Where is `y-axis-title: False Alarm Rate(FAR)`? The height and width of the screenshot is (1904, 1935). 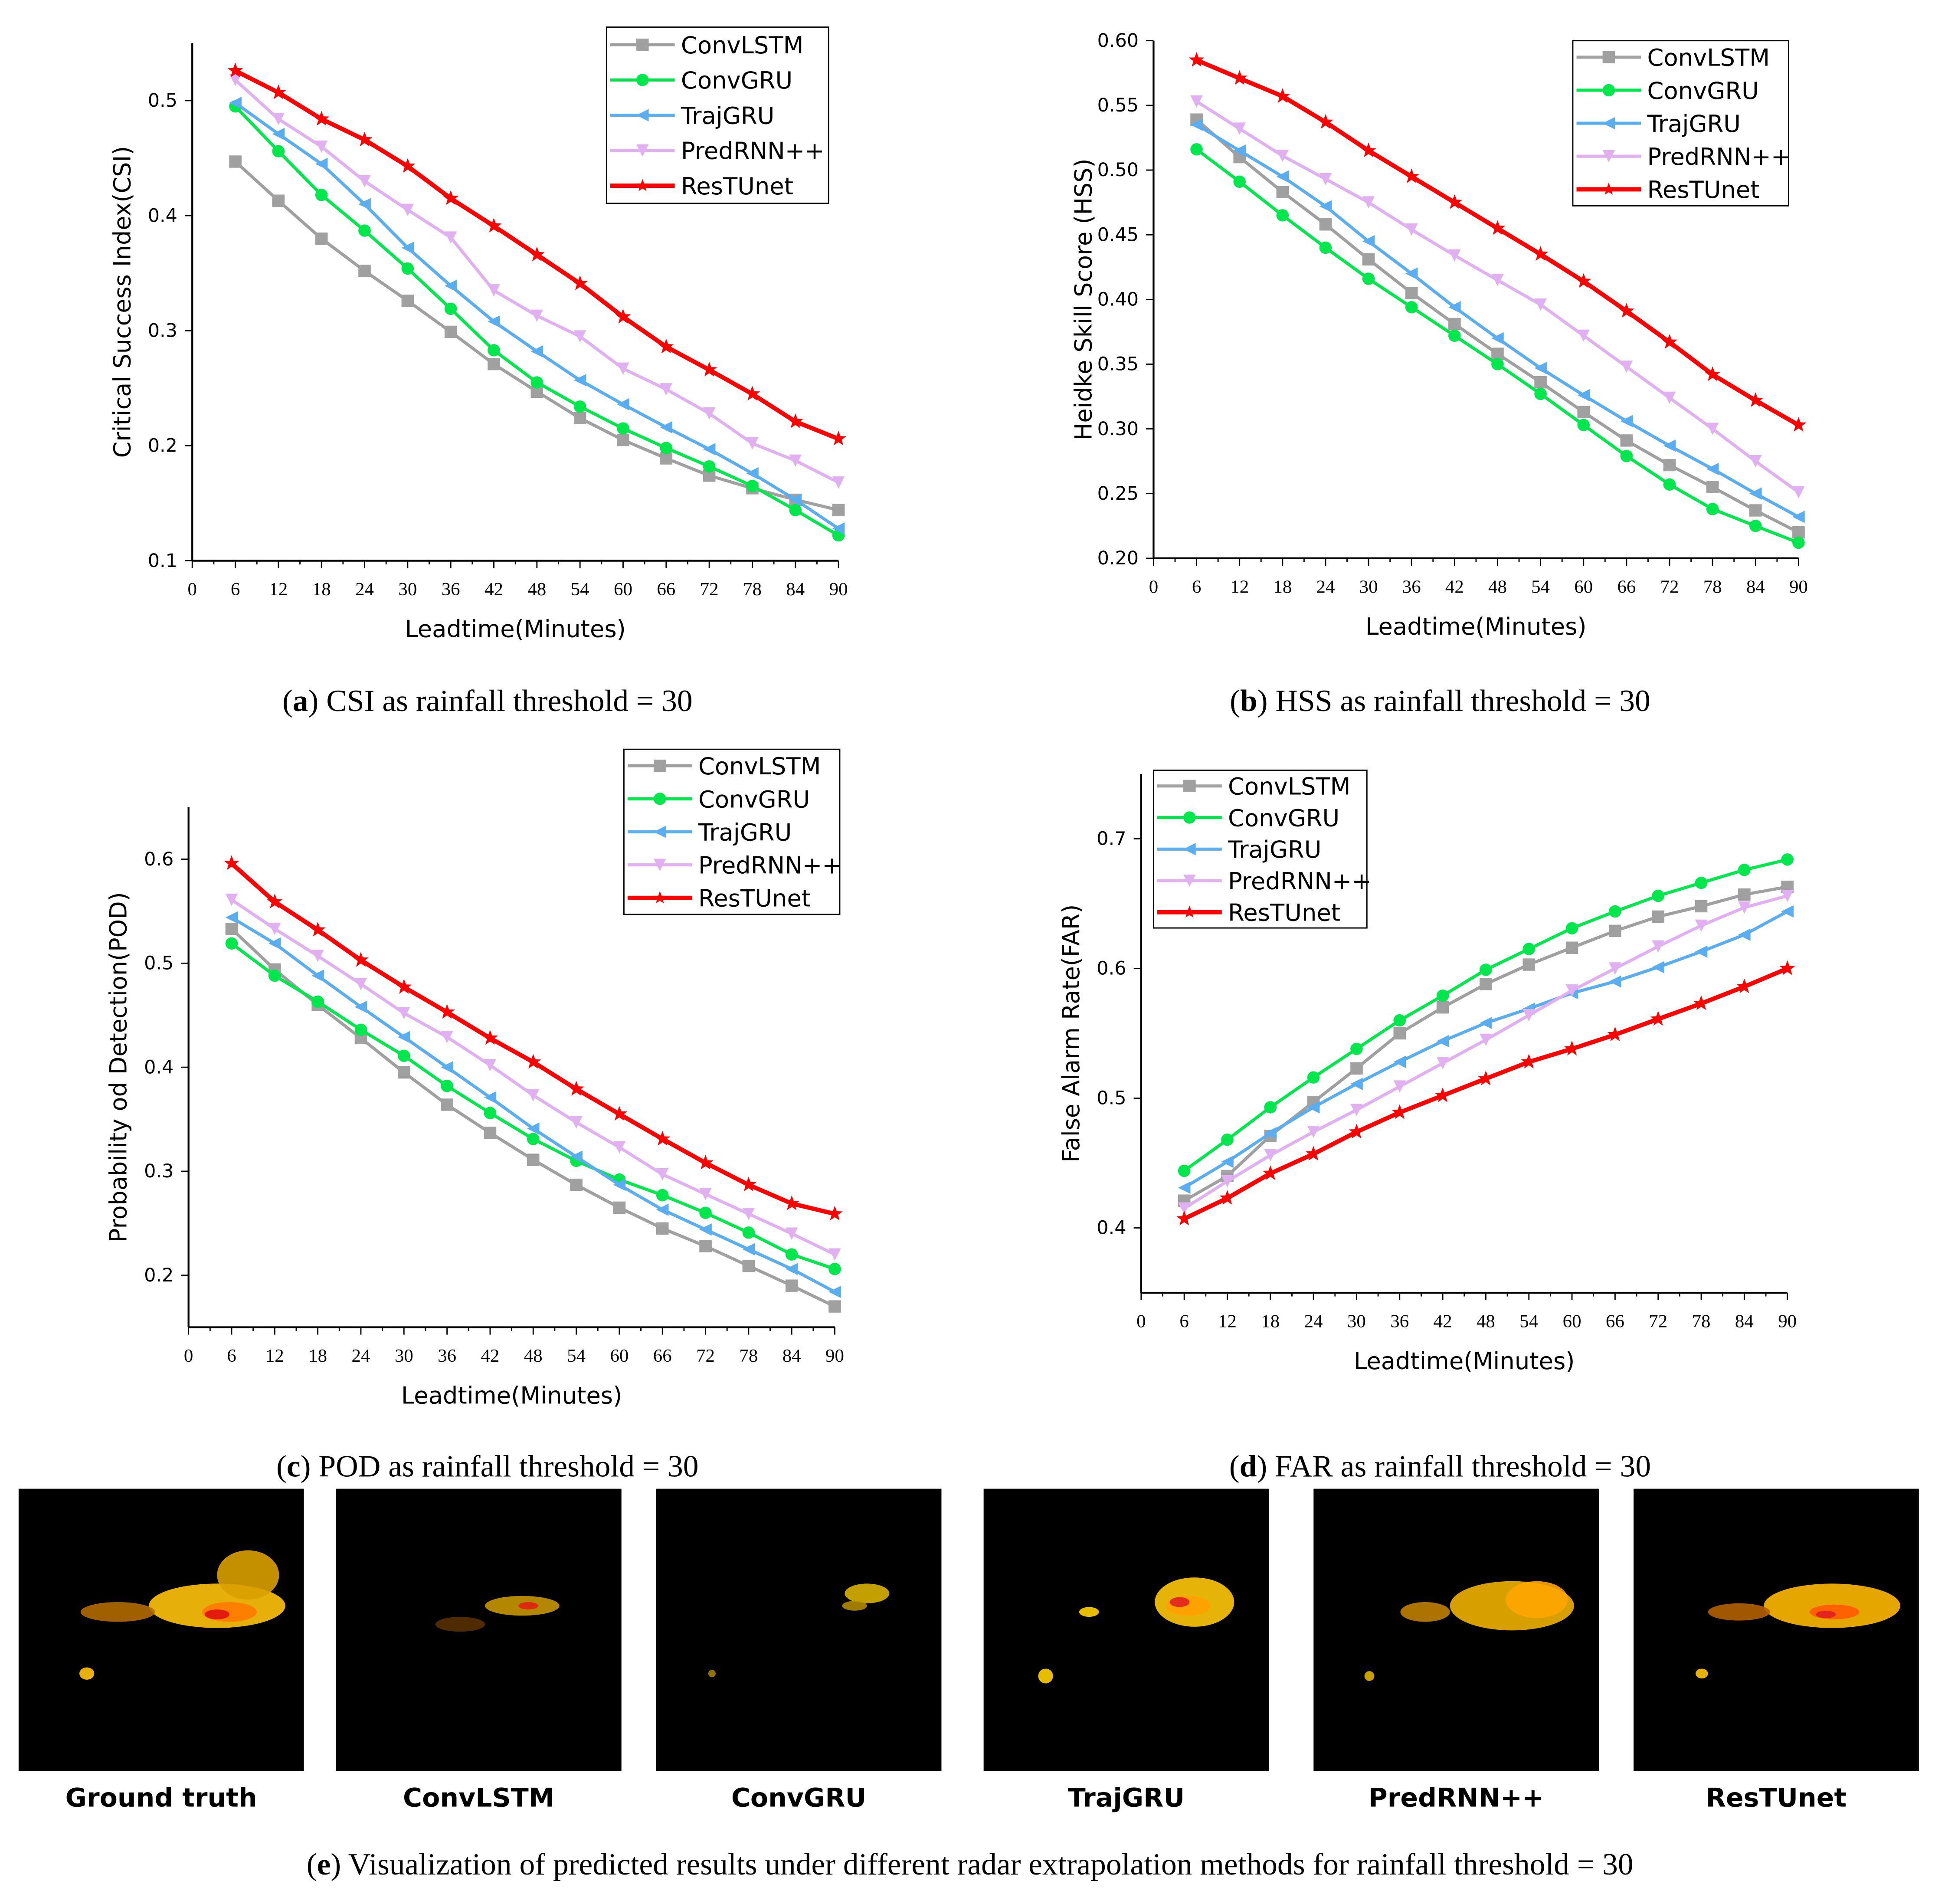
y-axis-title: False Alarm Rate(FAR) is located at coordinates (1072, 1033).